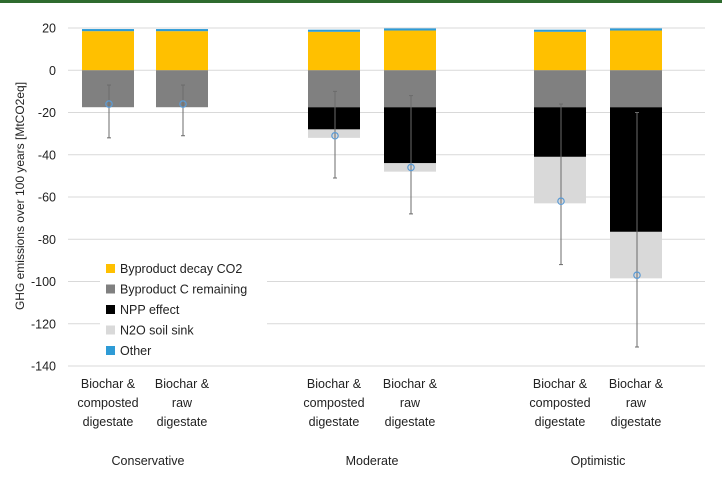  I want to click on group-label: Optimistic, so click(598, 461).